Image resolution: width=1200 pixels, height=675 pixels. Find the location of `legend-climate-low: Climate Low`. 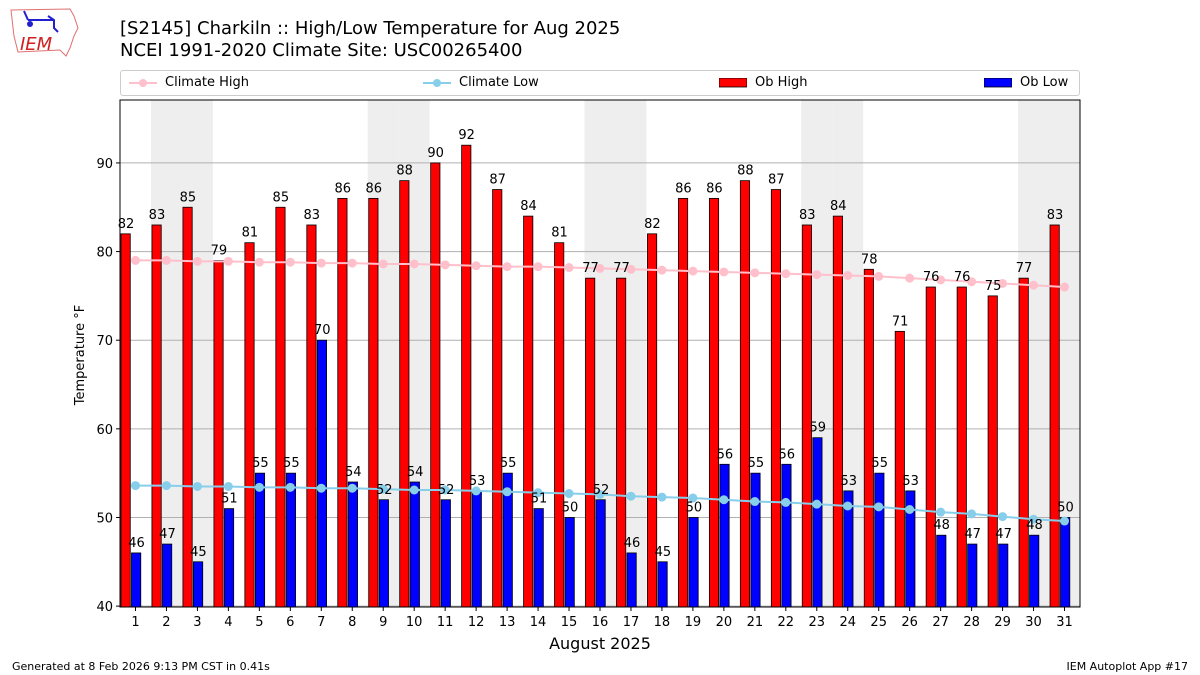

legend-climate-low: Climate Low is located at coordinates (481, 82).